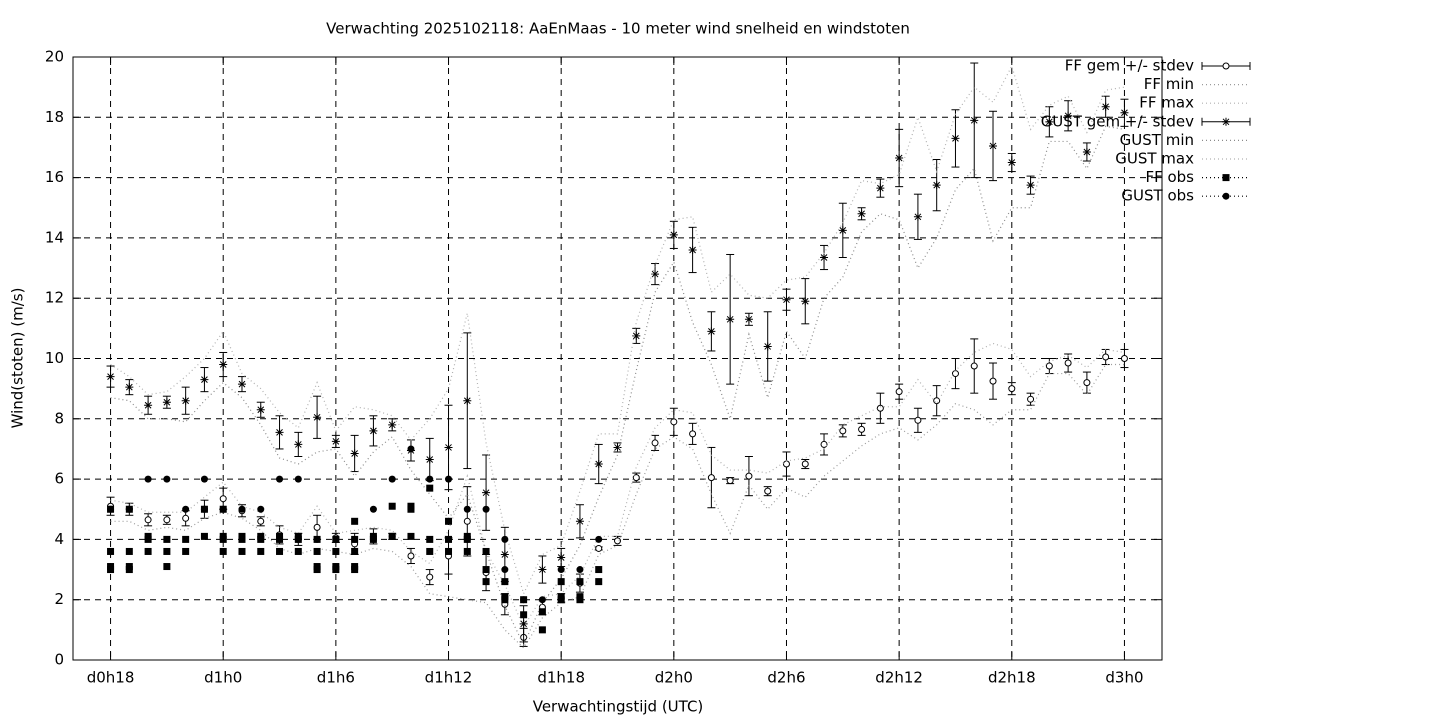  I want to click on x-tick-label: d3h0, so click(1124, 678).